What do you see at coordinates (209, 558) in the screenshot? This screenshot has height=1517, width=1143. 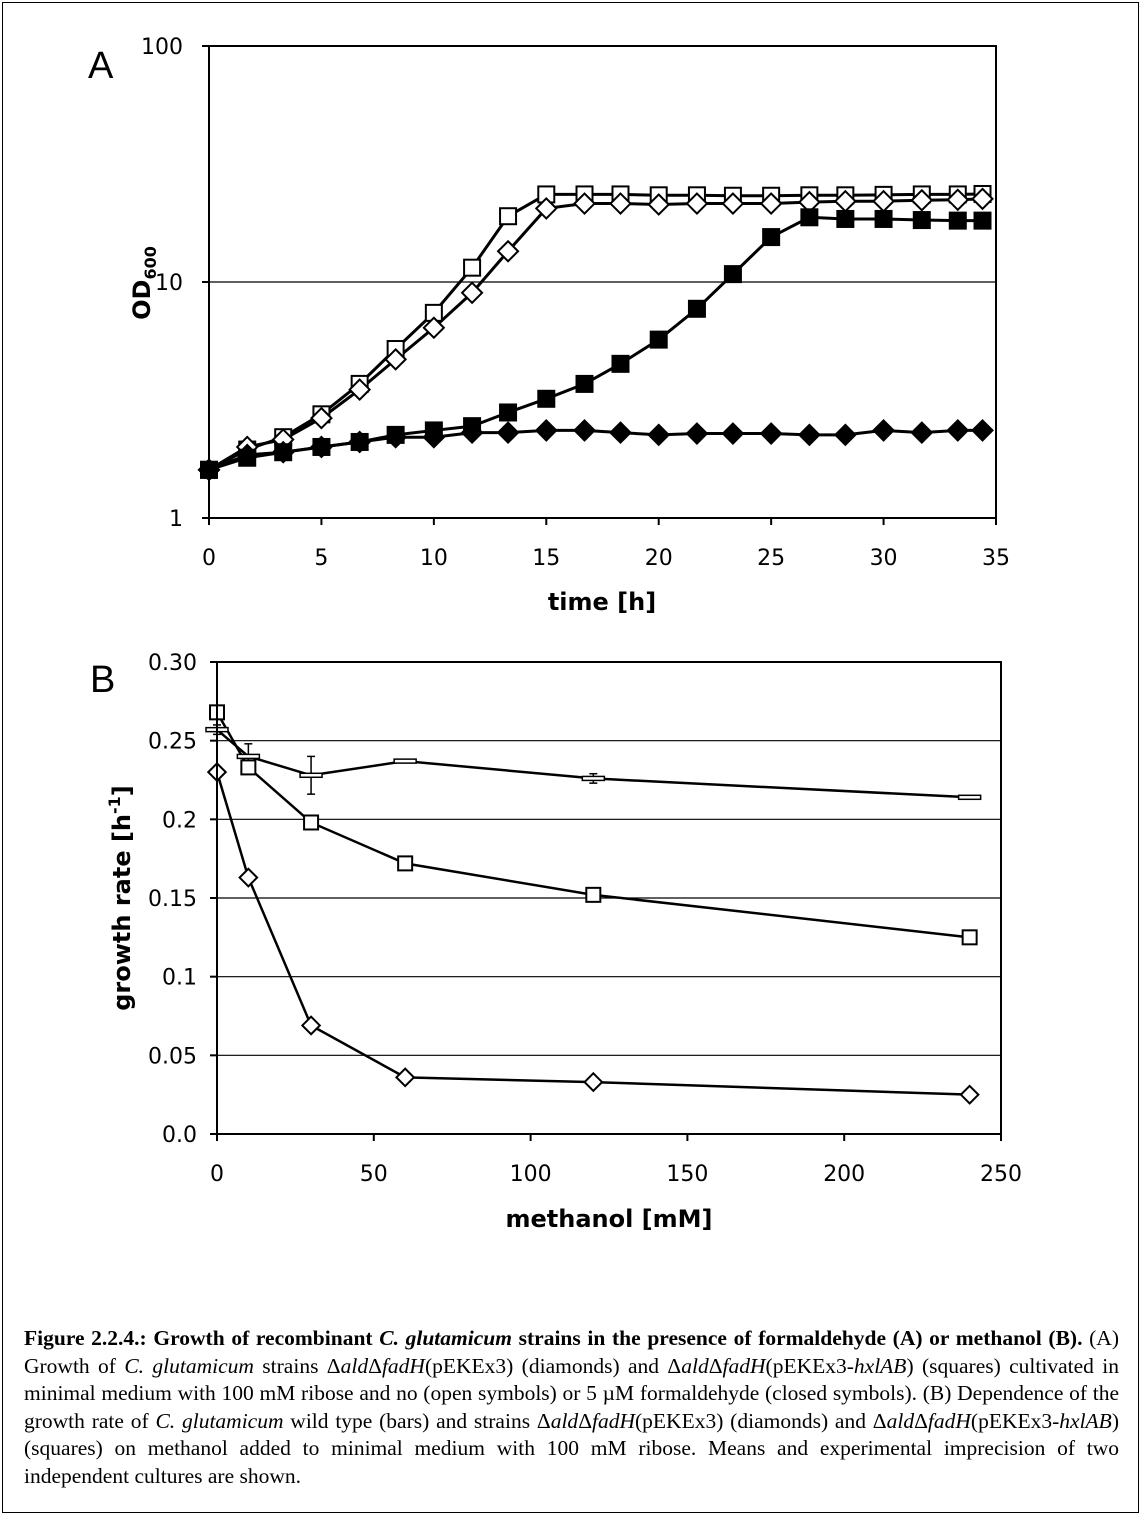 I see `x-tick-label-a: 0` at bounding box center [209, 558].